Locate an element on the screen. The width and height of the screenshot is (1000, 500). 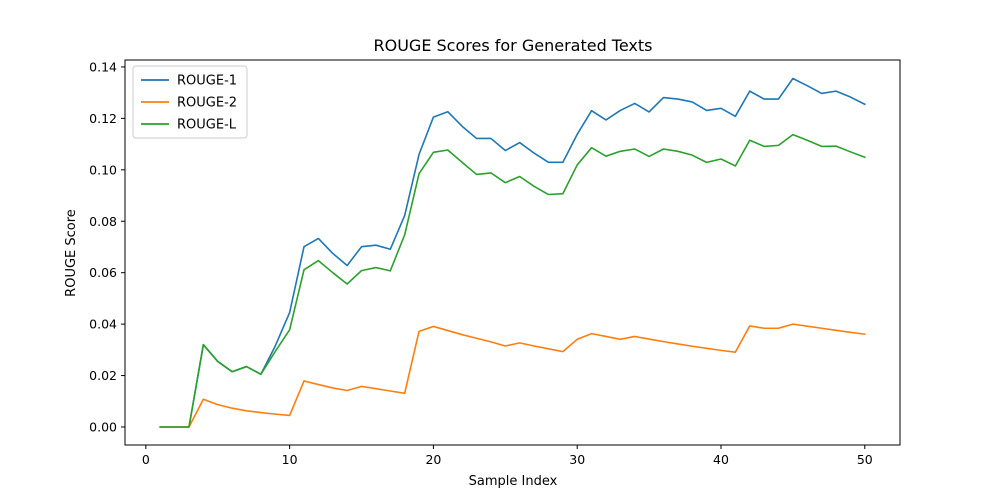
chart-title: ROUGE Scores for Generated Texts is located at coordinates (513, 45).